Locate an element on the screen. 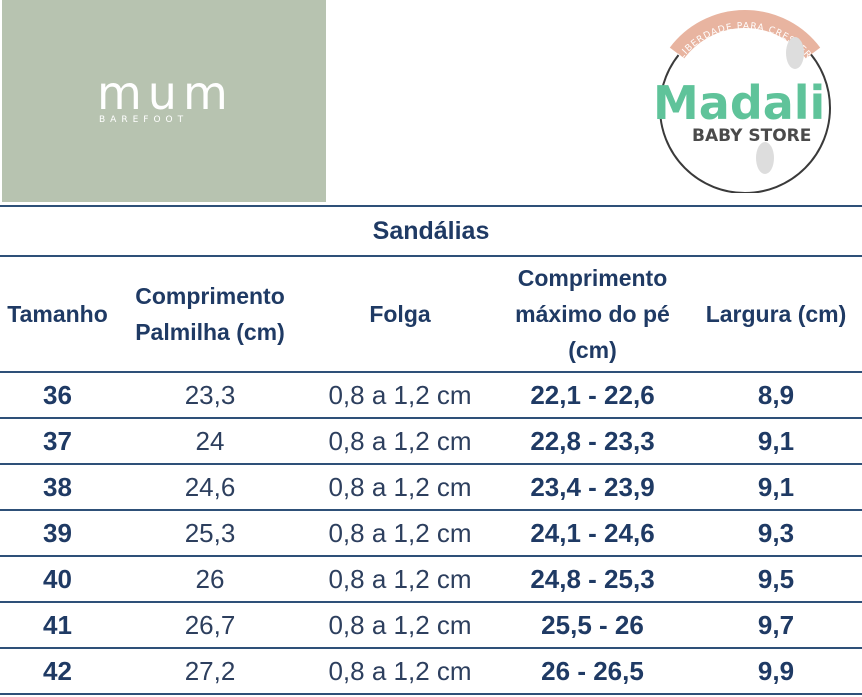 The image size is (862, 697). header-foot-length: Comprimento máximo do pé (cm) is located at coordinates (592, 314).